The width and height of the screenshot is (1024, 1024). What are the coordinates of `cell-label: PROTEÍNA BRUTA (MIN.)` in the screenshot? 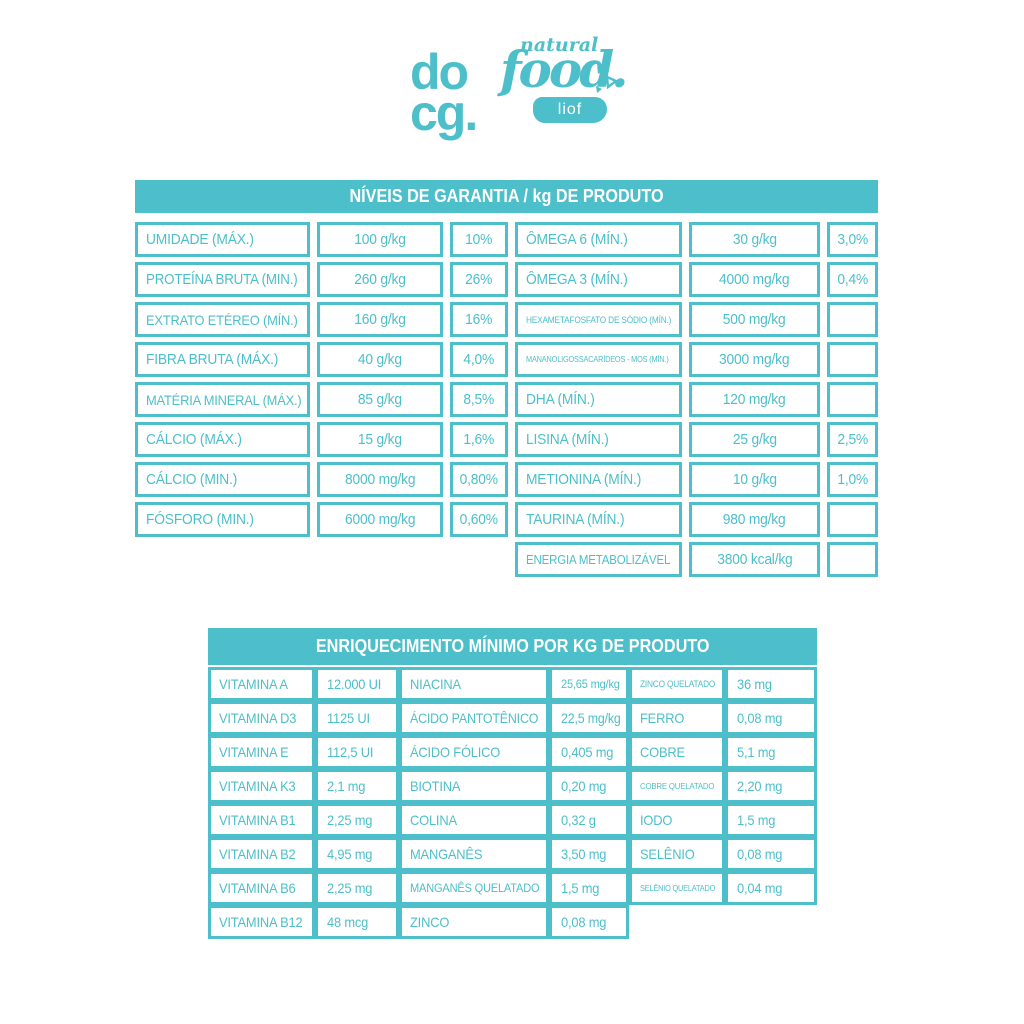 It's located at (222, 279).